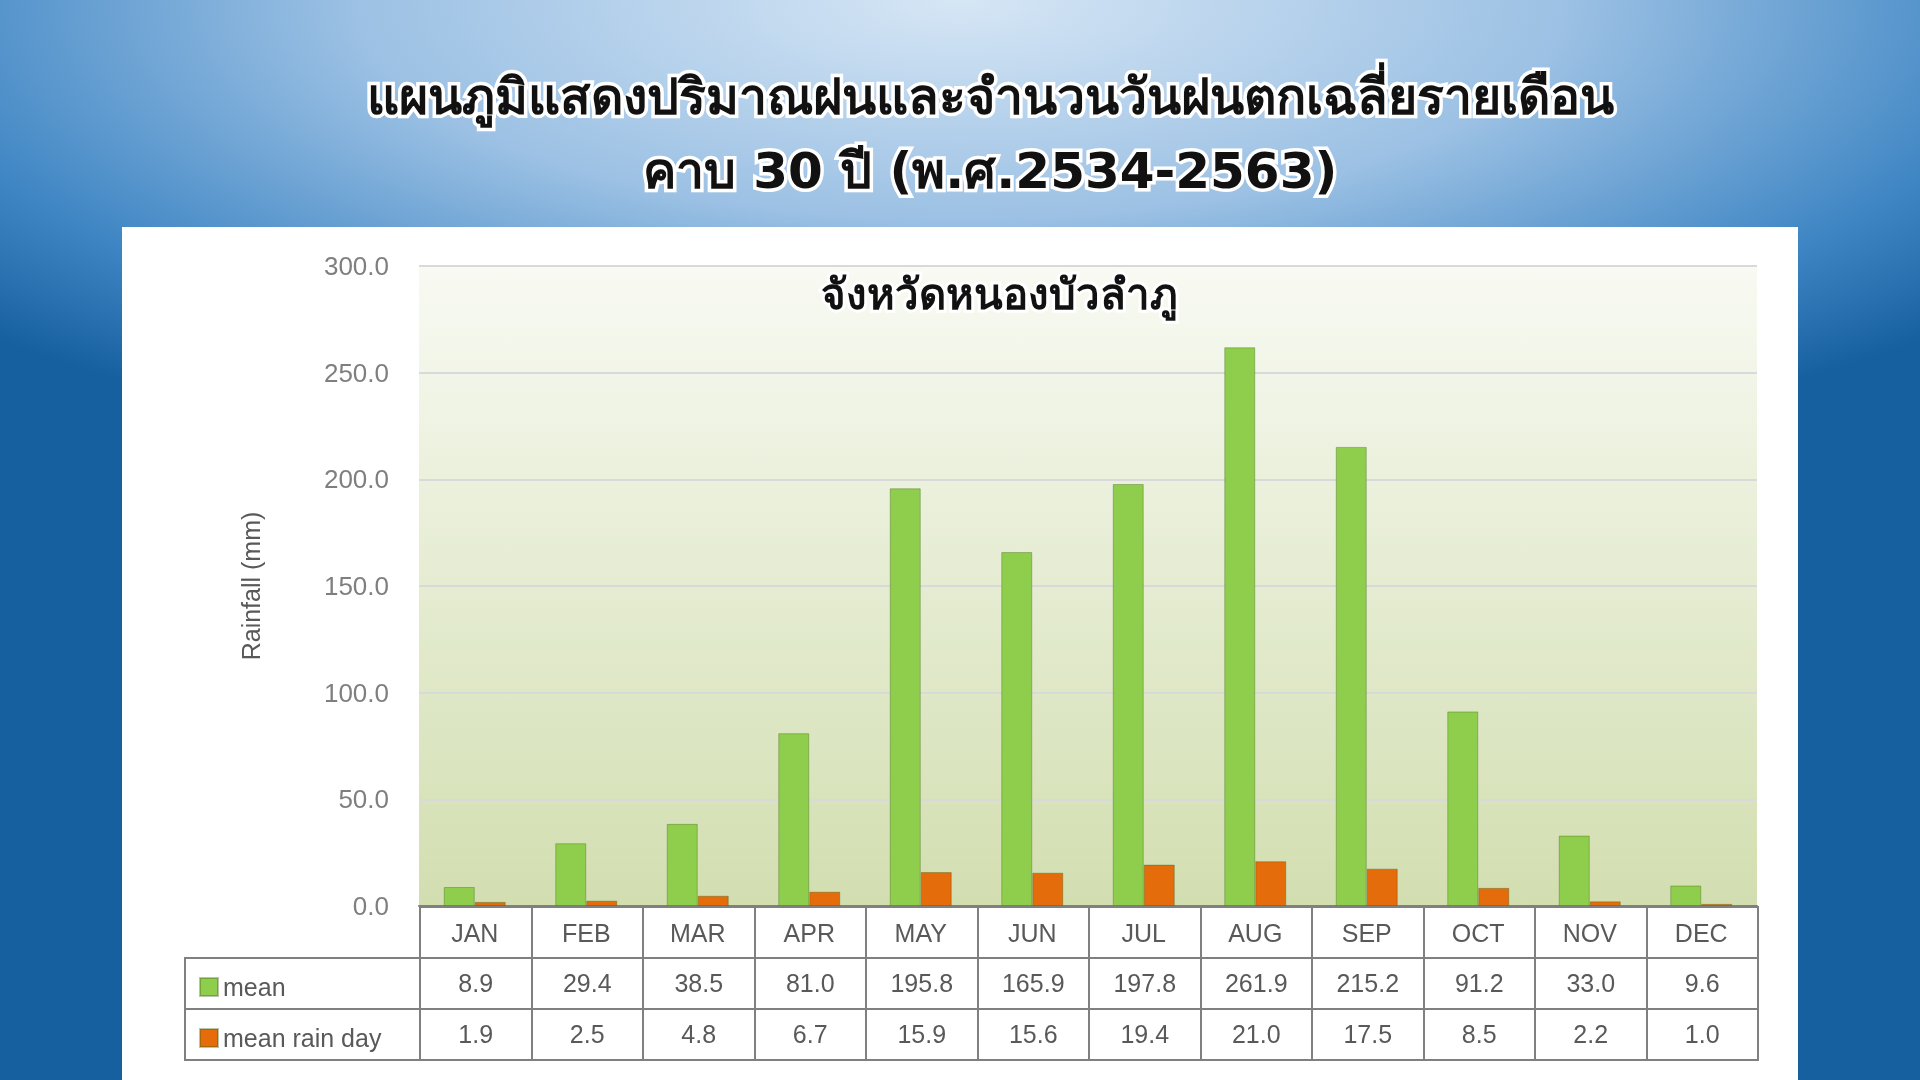 The height and width of the screenshot is (1080, 1920). What do you see at coordinates (1145, 983) in the screenshot?
I see `data-label: 197.8` at bounding box center [1145, 983].